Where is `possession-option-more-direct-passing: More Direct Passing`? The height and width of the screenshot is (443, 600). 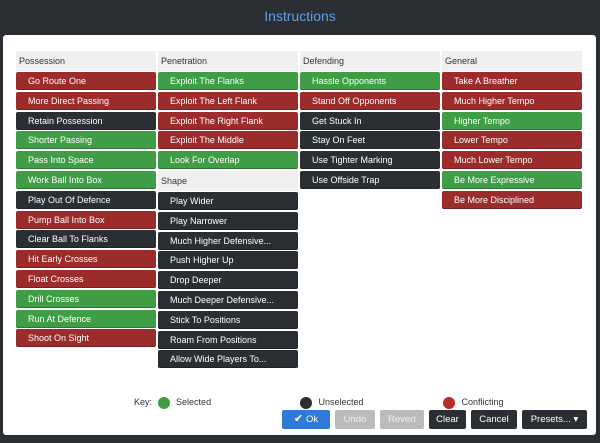 possession-option-more-direct-passing: More Direct Passing is located at coordinates (86, 100).